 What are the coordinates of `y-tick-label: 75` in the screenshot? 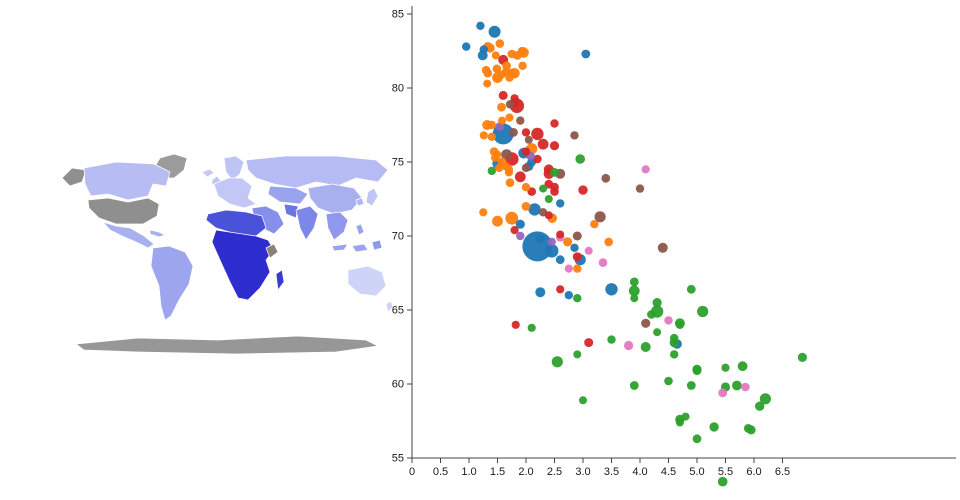 It's located at (398, 163).